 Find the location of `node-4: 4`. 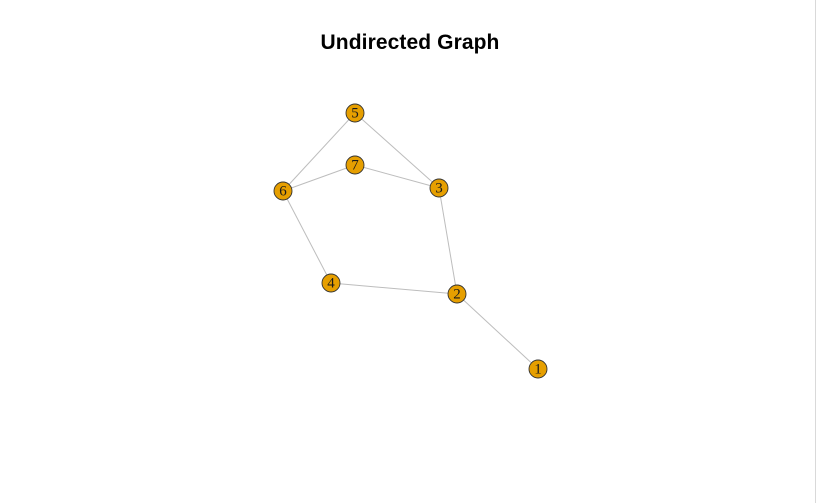

node-4: 4 is located at coordinates (331, 283).